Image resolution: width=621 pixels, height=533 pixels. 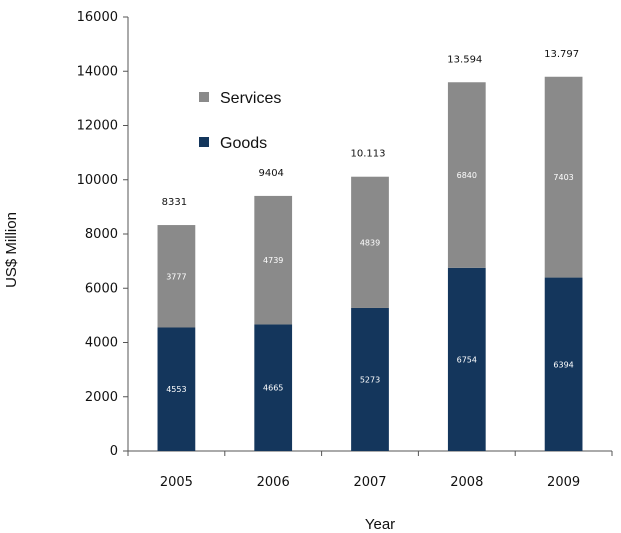 I want to click on legend-swatch-services, so click(x=204, y=97).